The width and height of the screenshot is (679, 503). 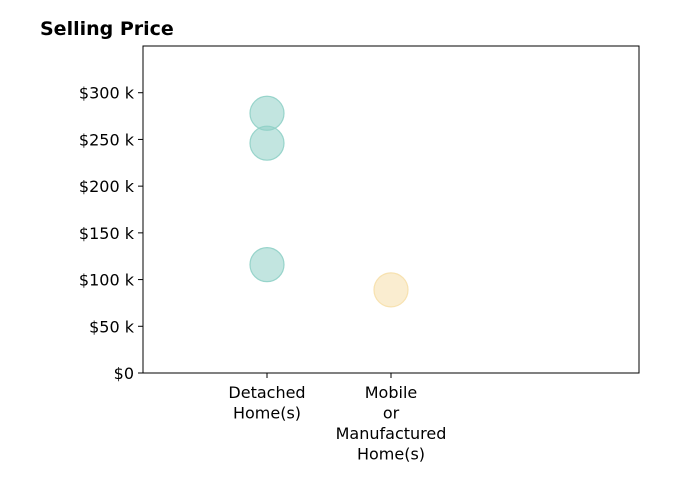 What do you see at coordinates (391, 423) in the screenshot?
I see `x-tick-label: Mobile or Manufactured Home(s)` at bounding box center [391, 423].